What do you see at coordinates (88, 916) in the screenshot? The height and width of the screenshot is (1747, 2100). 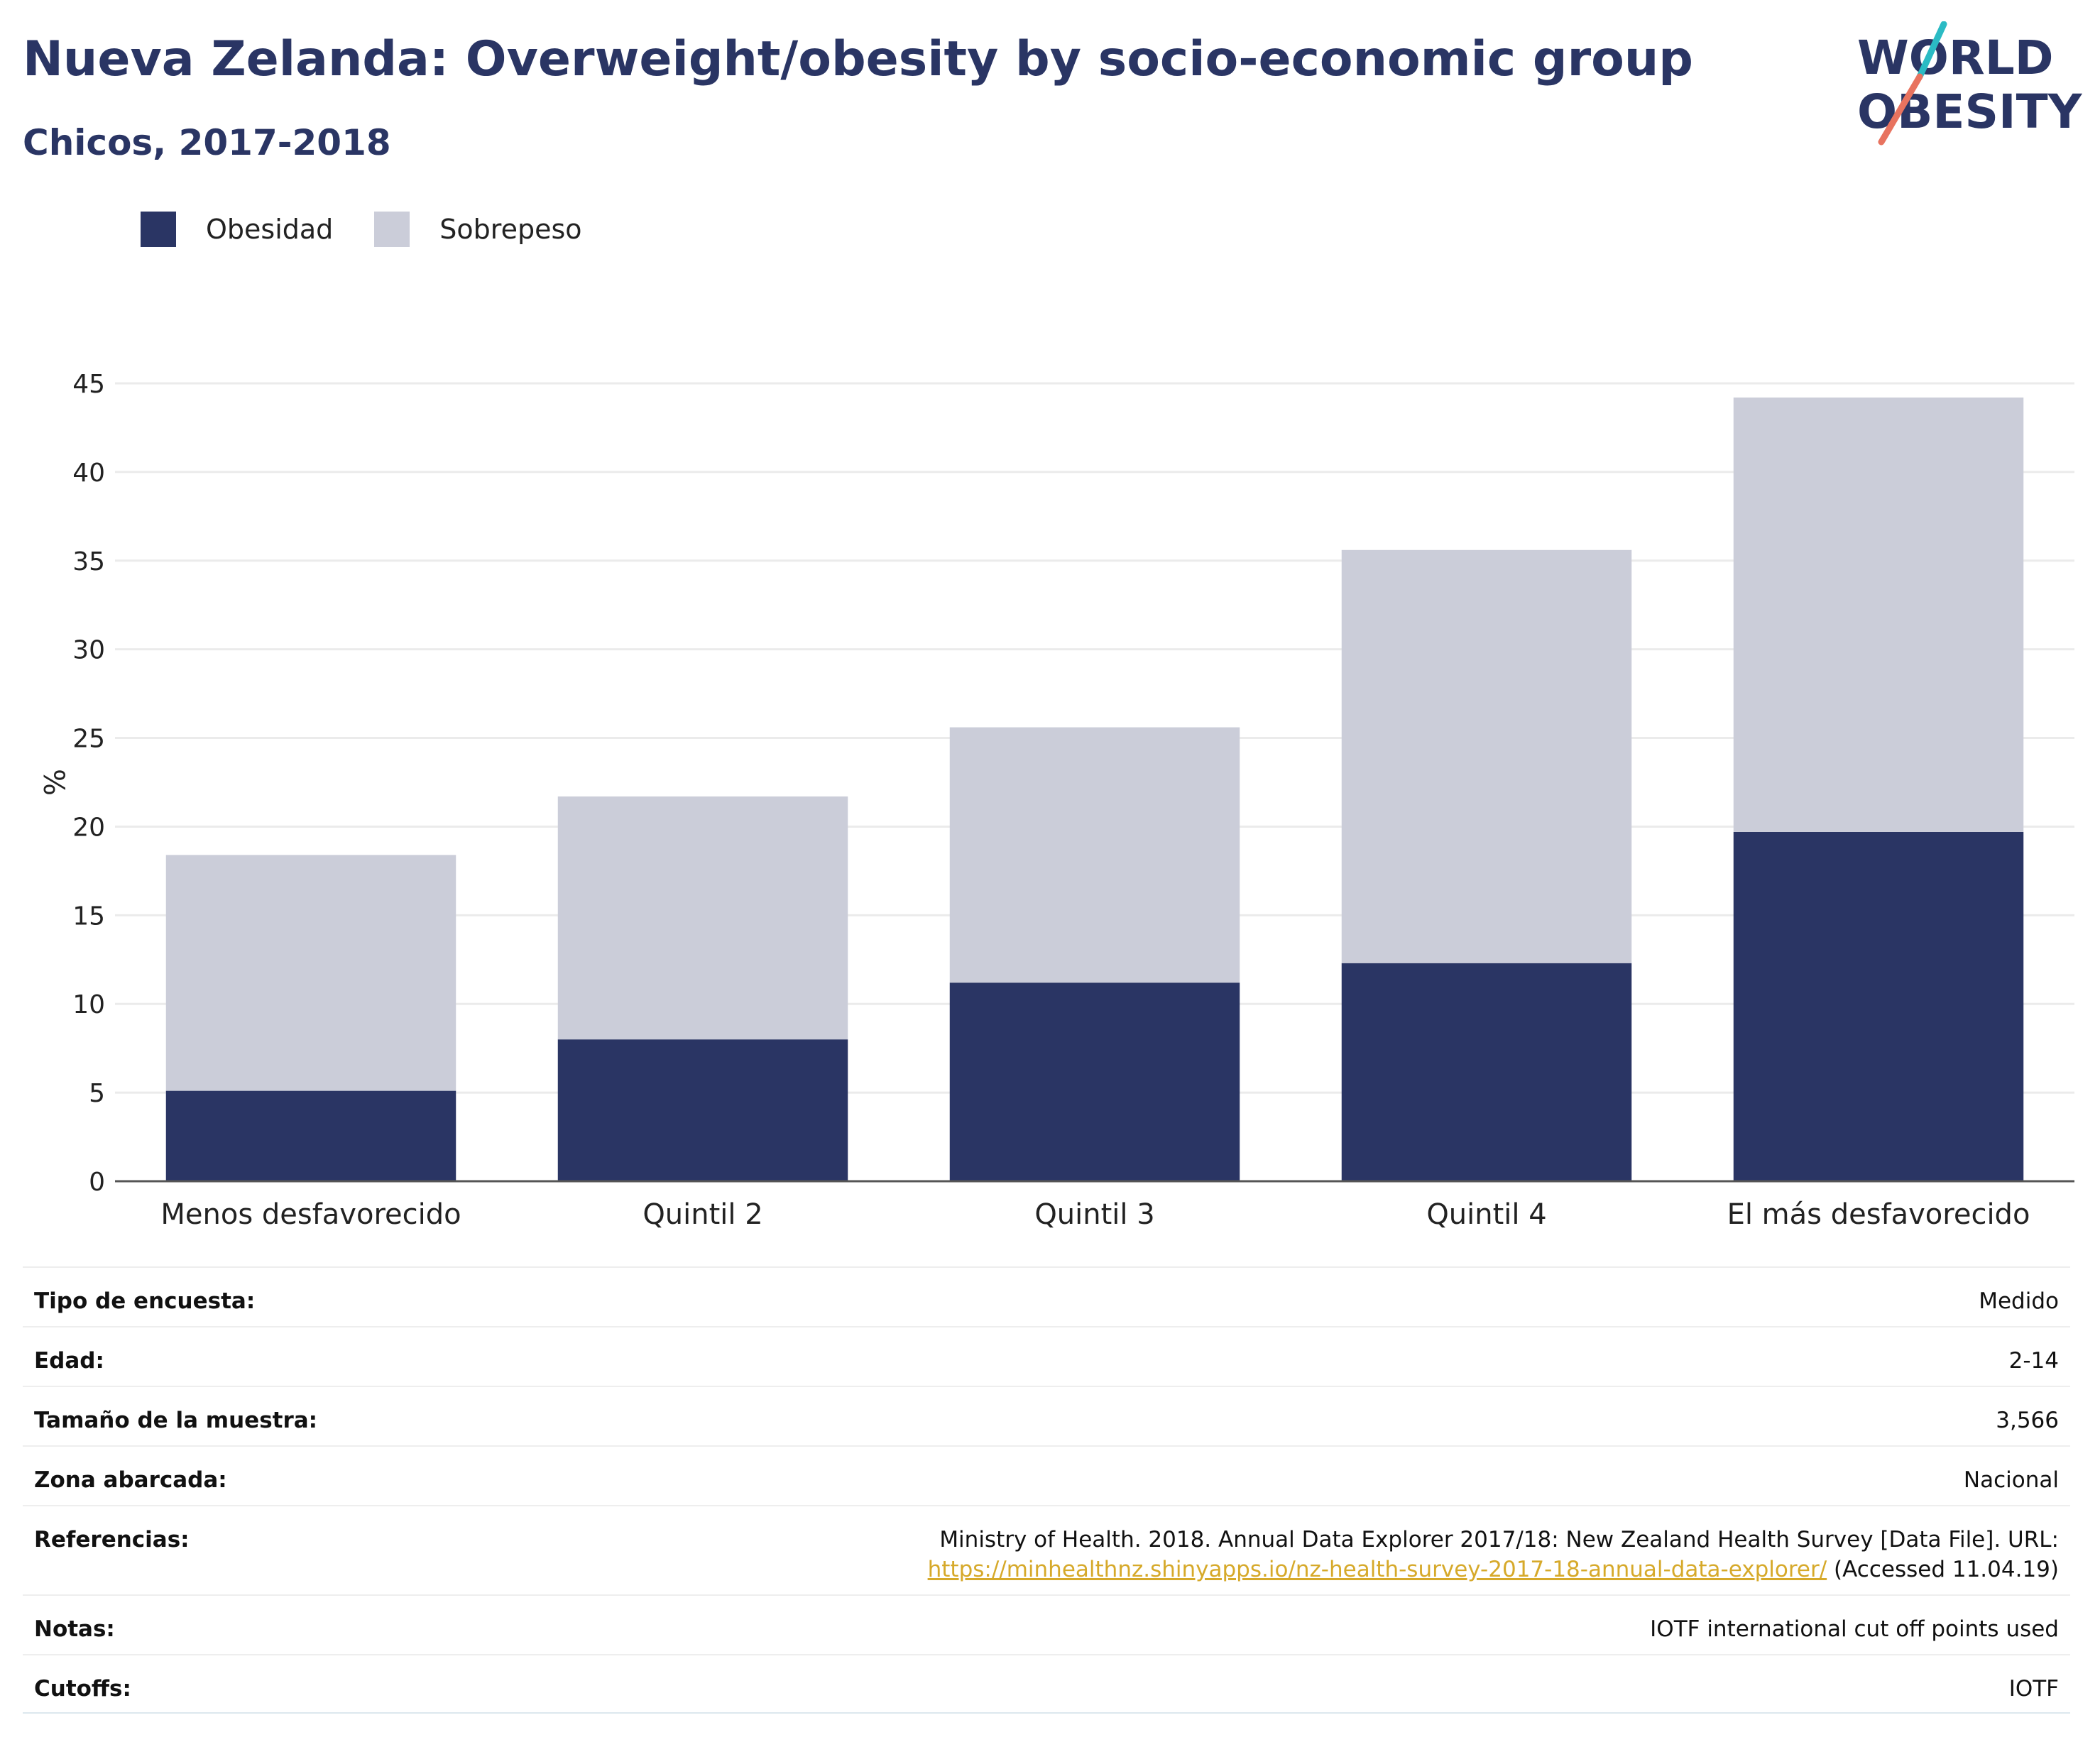 I see `y-tick-label: 15` at bounding box center [88, 916].